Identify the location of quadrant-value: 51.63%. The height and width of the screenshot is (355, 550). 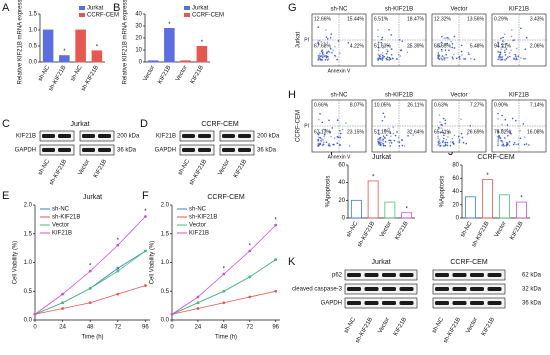
(383, 47).